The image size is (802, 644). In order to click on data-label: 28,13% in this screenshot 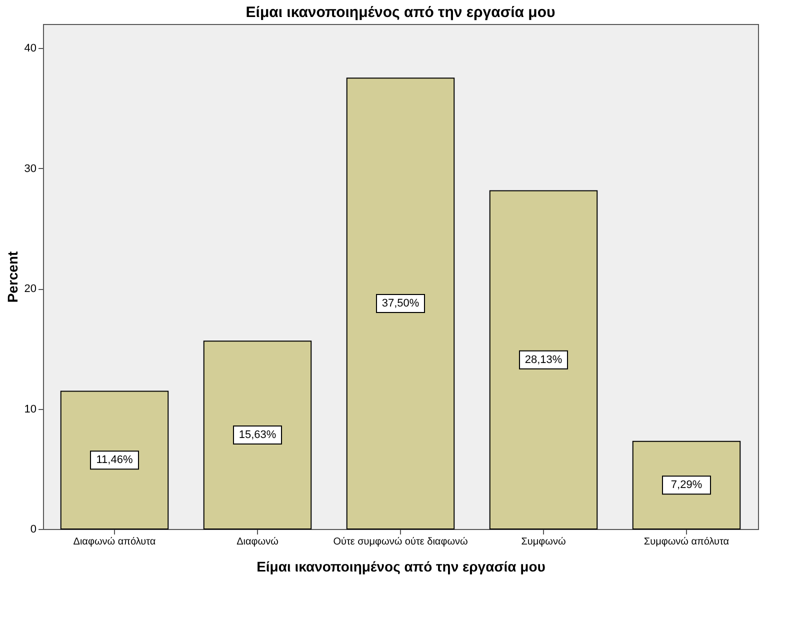, I will do `click(543, 360)`.